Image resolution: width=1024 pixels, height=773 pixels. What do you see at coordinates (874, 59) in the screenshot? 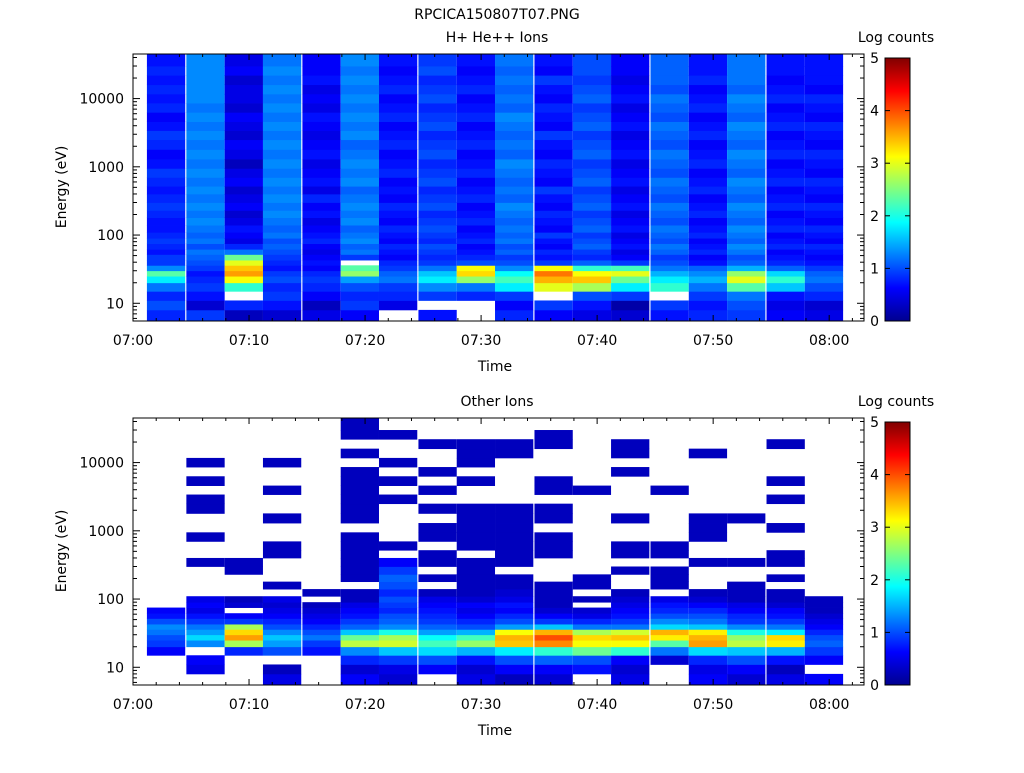
I see `colorbar-tick-label: 5` at bounding box center [874, 59].